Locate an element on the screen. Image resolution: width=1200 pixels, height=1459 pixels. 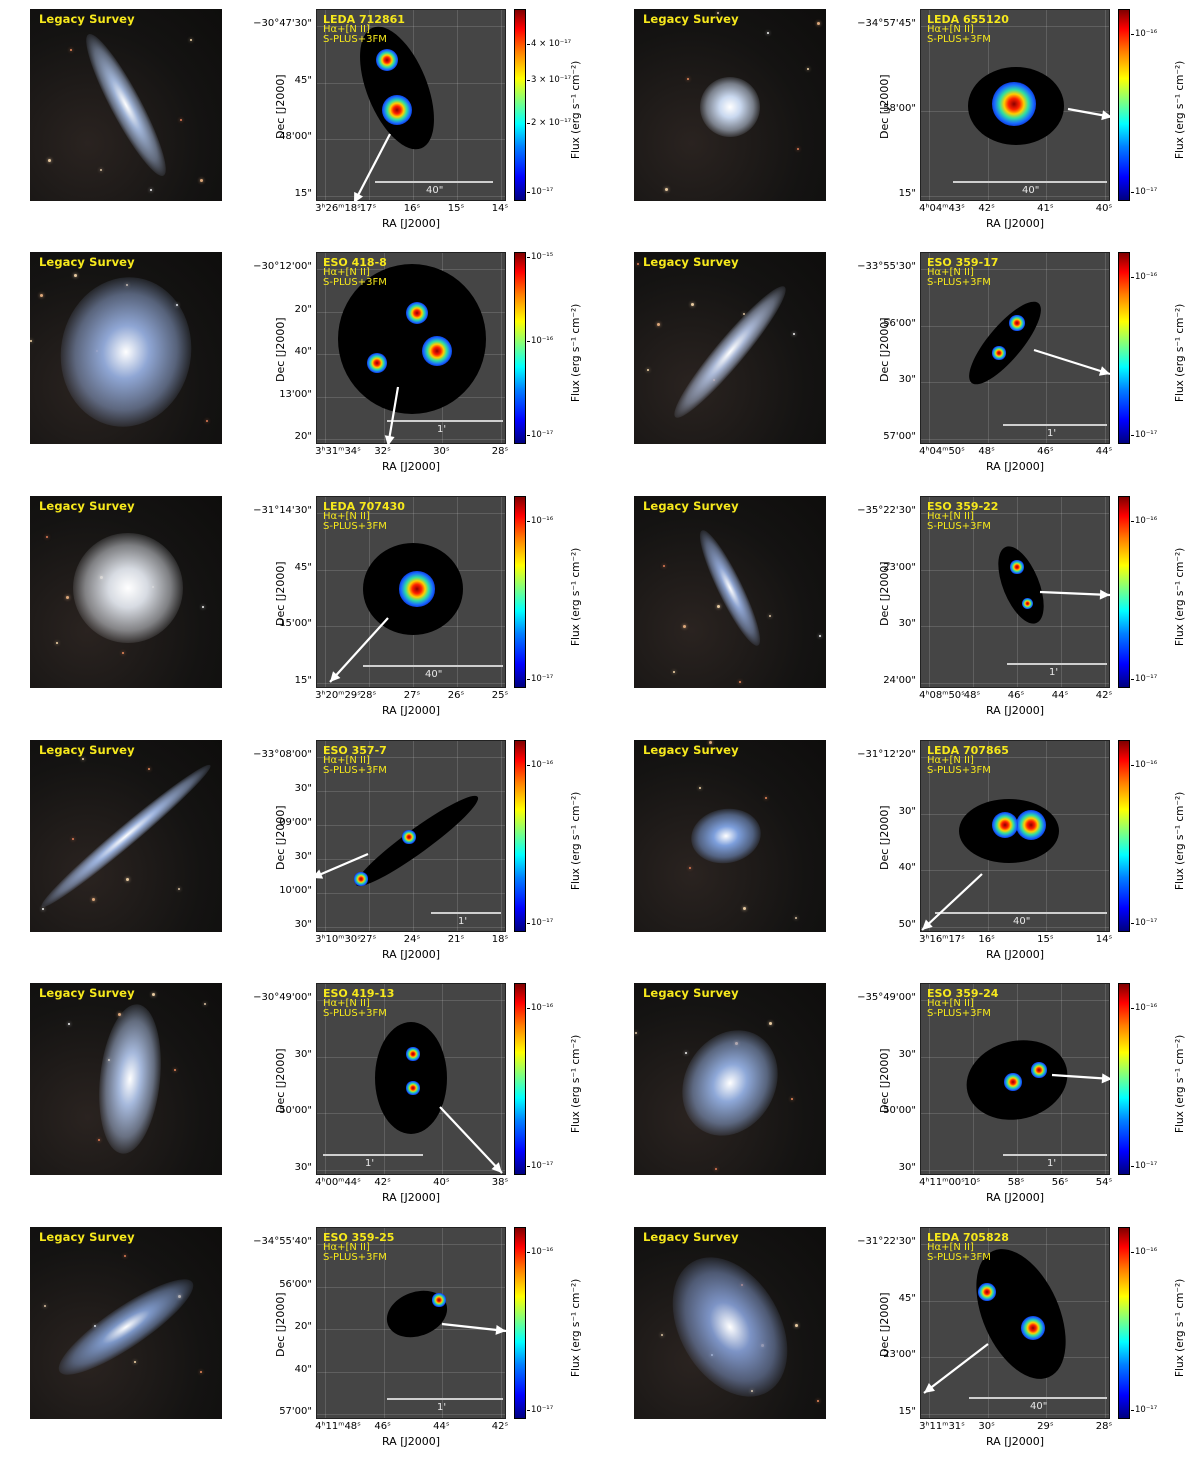
y-tick-label: 30" is located at coordinates (303, 856).